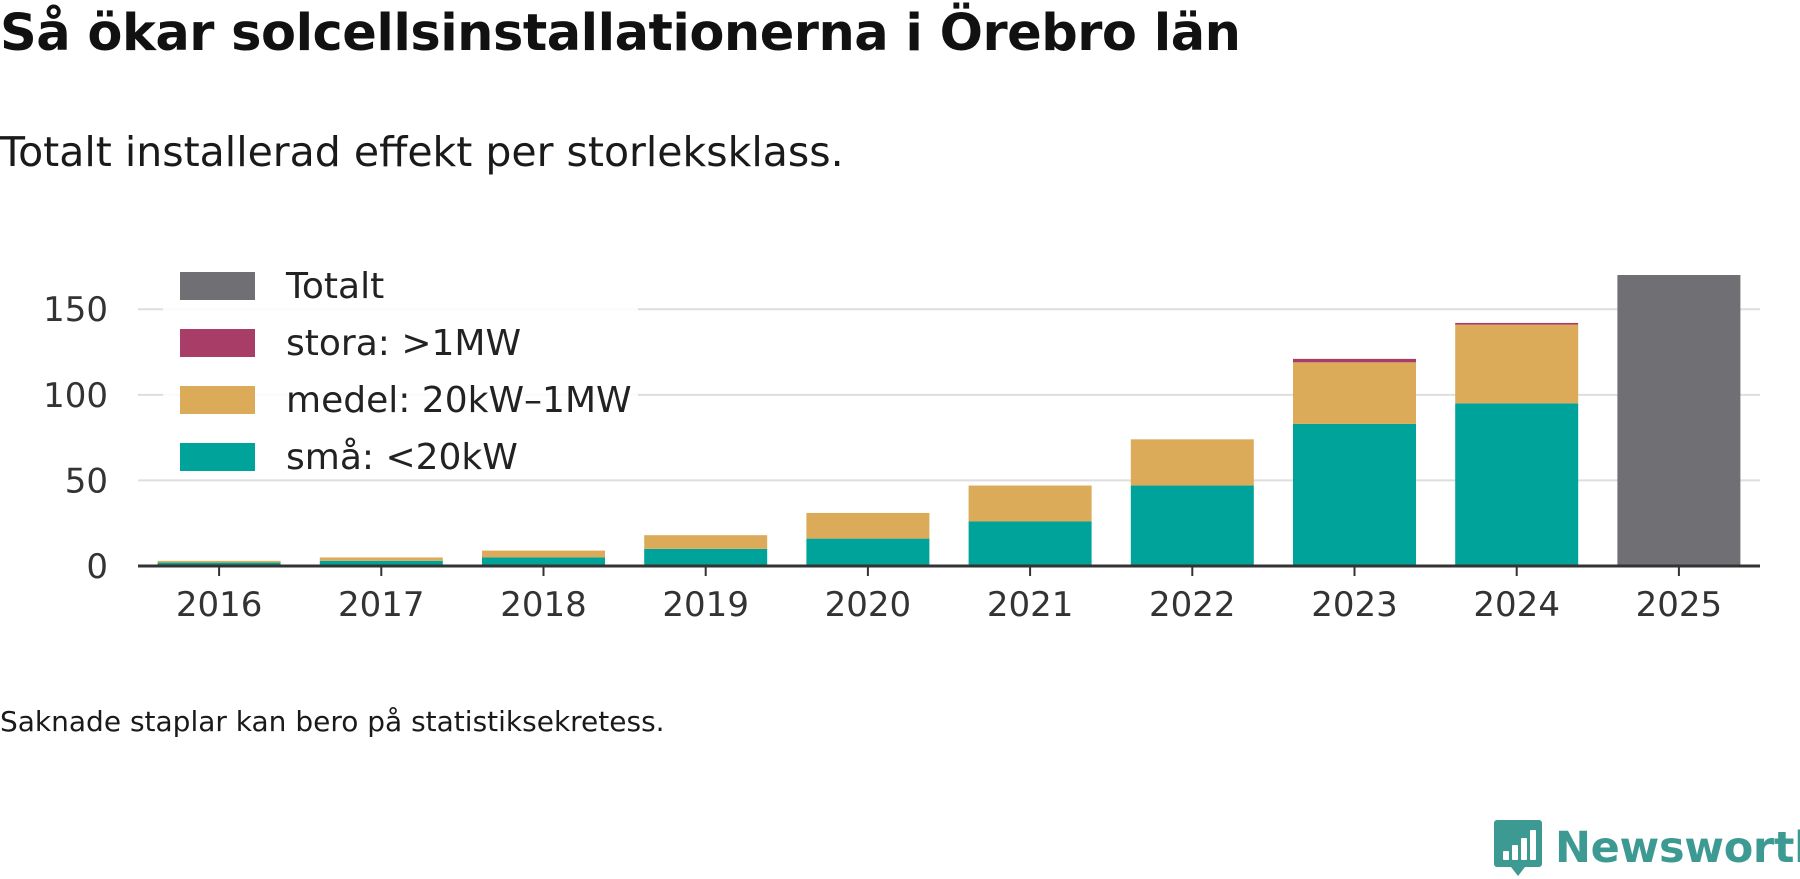 The width and height of the screenshot is (1800, 879). Describe the element at coordinates (1518, 848) in the screenshot. I see `newsworthy-icon` at that location.